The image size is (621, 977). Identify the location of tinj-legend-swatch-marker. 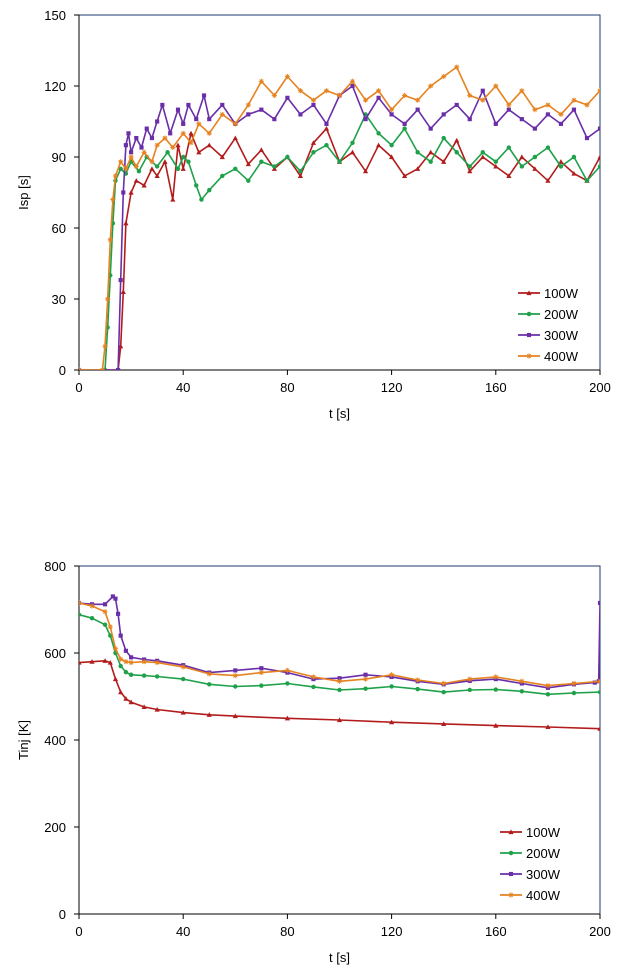
(511, 853).